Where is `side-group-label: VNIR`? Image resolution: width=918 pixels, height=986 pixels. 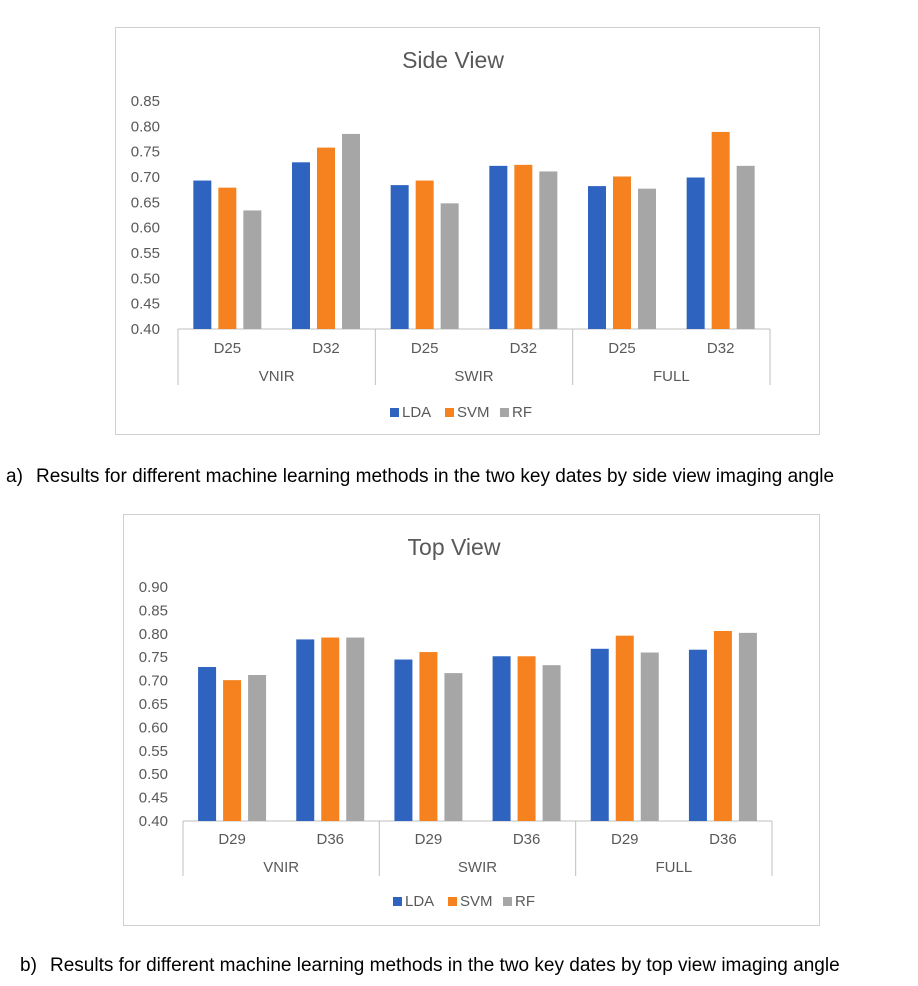 side-group-label: VNIR is located at coordinates (277, 376).